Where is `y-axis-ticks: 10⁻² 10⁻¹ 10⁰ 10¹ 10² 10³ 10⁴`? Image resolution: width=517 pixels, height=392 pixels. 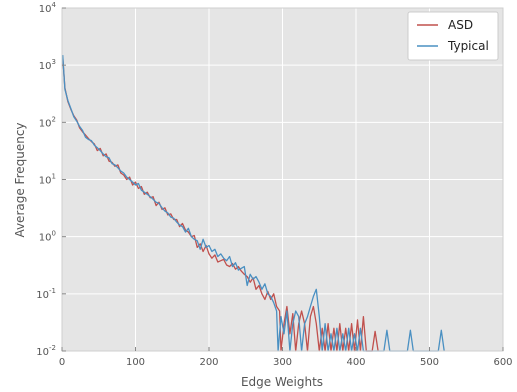 y-axis-ticks: 10⁻² 10⁻¹ 10⁰ 10¹ 10² 10³ 10⁴ is located at coordinates (51, 179).